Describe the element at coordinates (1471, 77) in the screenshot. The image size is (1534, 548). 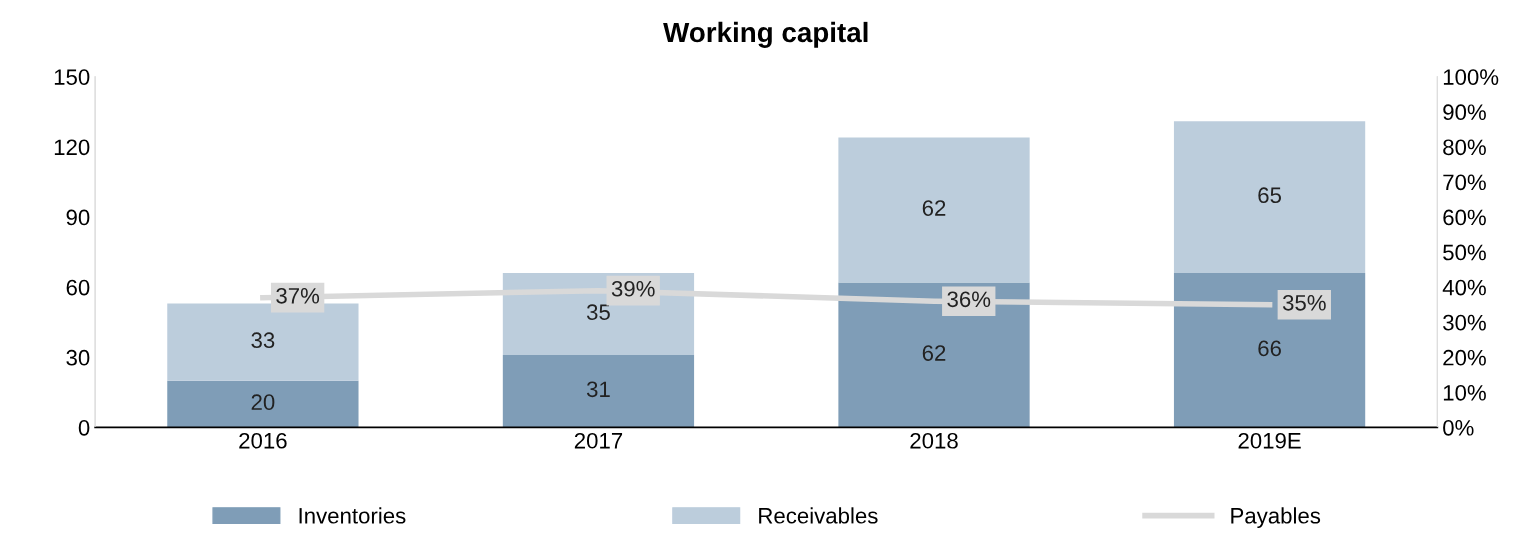
I see `y2-tick-label: 100%` at that location.